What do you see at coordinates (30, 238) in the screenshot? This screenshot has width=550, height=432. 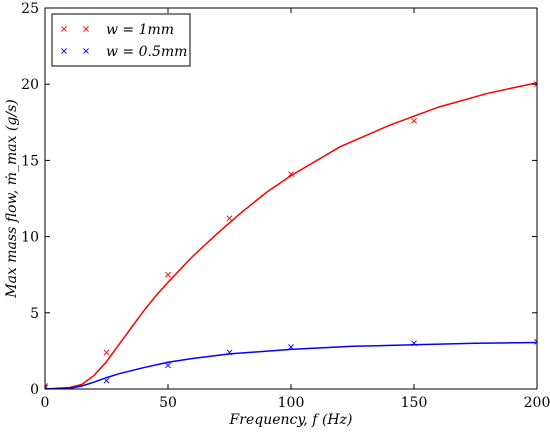 I see `y-tick-label: 10` at bounding box center [30, 238].